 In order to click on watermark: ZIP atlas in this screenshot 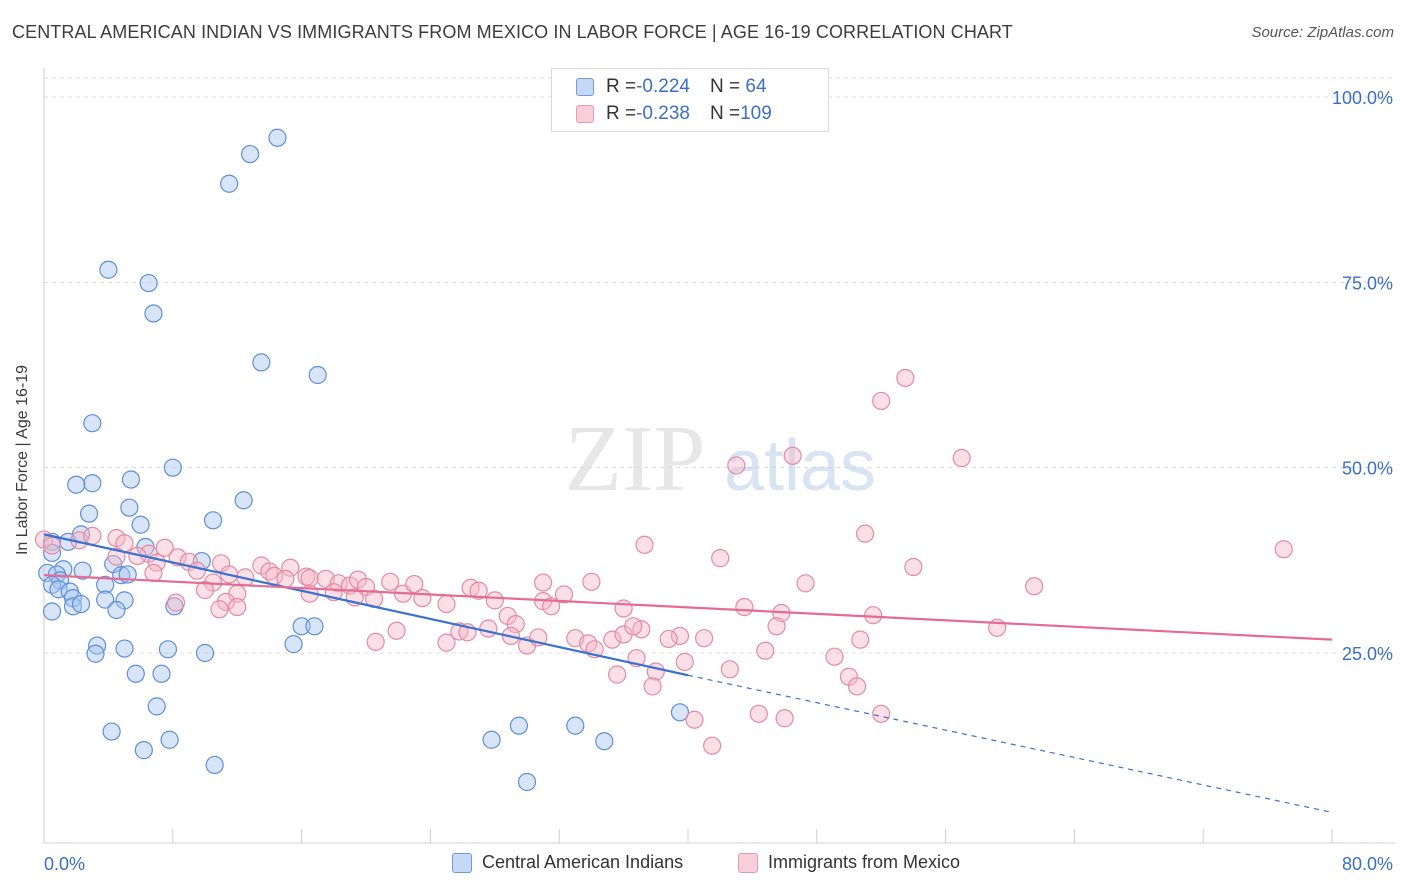, I will do `click(721, 459)`.